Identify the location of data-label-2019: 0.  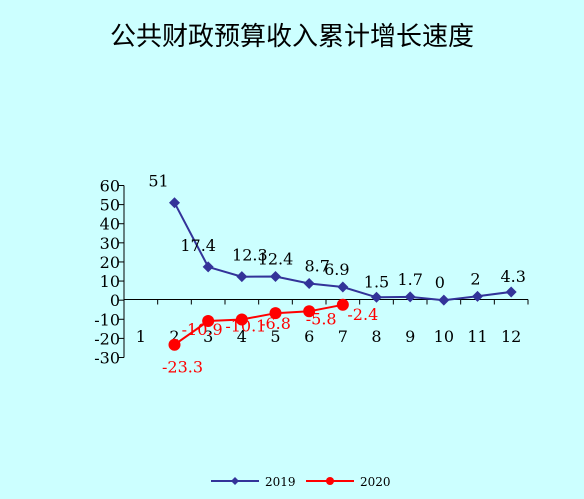
(440, 282).